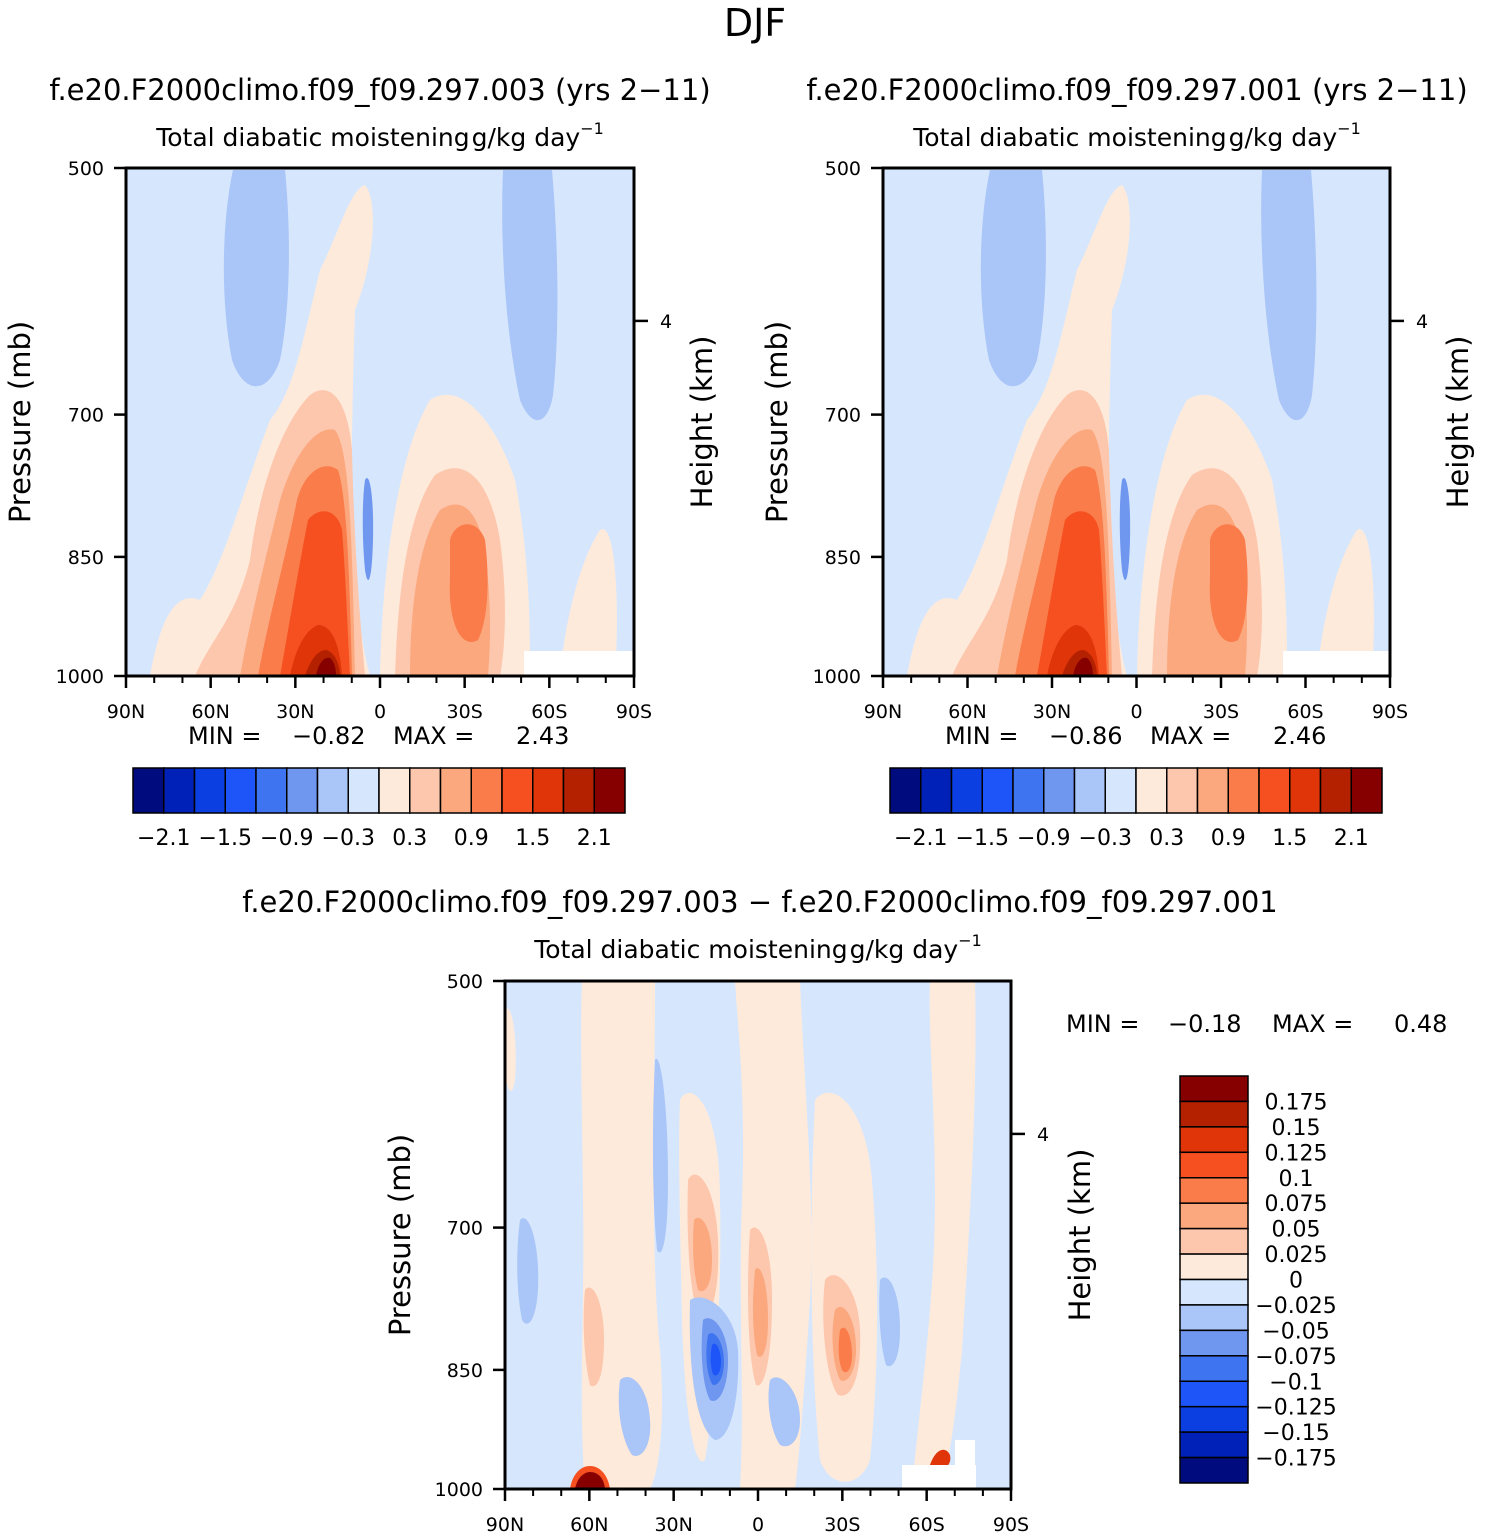 The width and height of the screenshot is (1511, 1536). What do you see at coordinates (1296, 1281) in the screenshot?
I see `colorbar-label: 0` at bounding box center [1296, 1281].